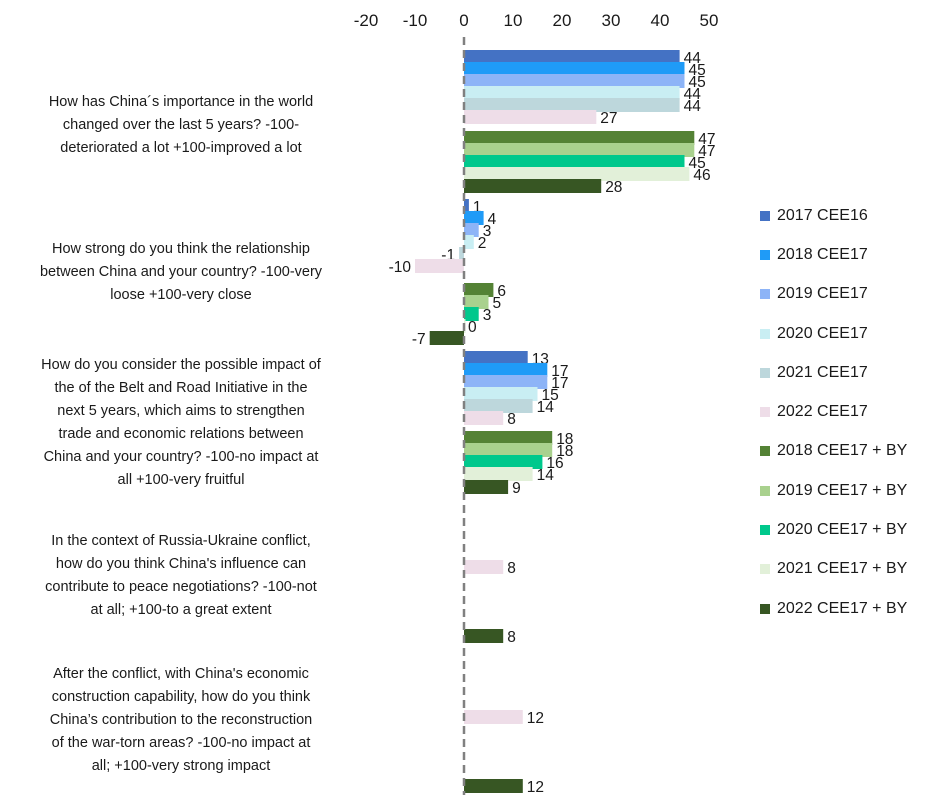 The height and width of the screenshot is (795, 927). Describe the element at coordinates (181, 294) in the screenshot. I see `category-label-line: loose +100-very close` at that location.